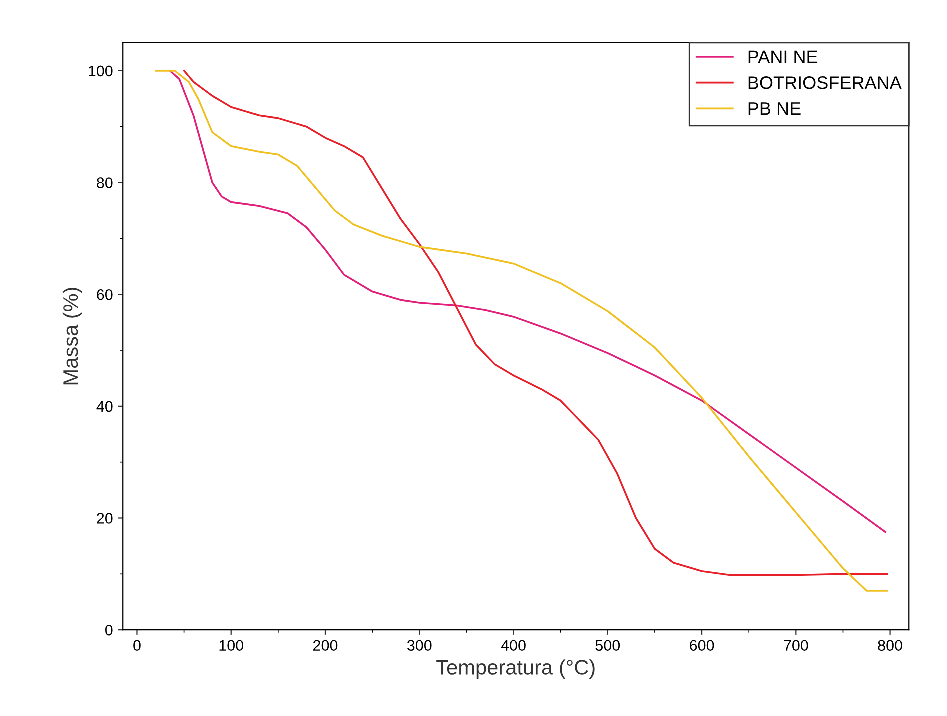 The image size is (947, 716). I want to click on x-tick-label: 500, so click(608, 646).